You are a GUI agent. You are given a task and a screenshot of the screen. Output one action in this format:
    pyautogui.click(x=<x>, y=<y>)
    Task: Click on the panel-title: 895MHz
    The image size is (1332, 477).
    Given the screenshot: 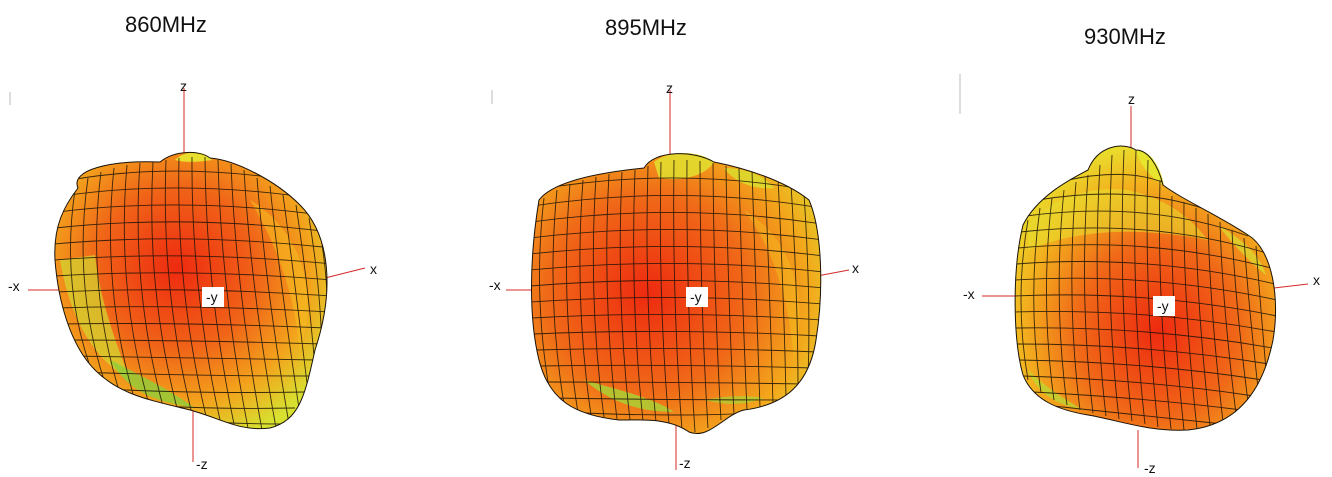 What is the action you would take?
    pyautogui.click(x=646, y=27)
    